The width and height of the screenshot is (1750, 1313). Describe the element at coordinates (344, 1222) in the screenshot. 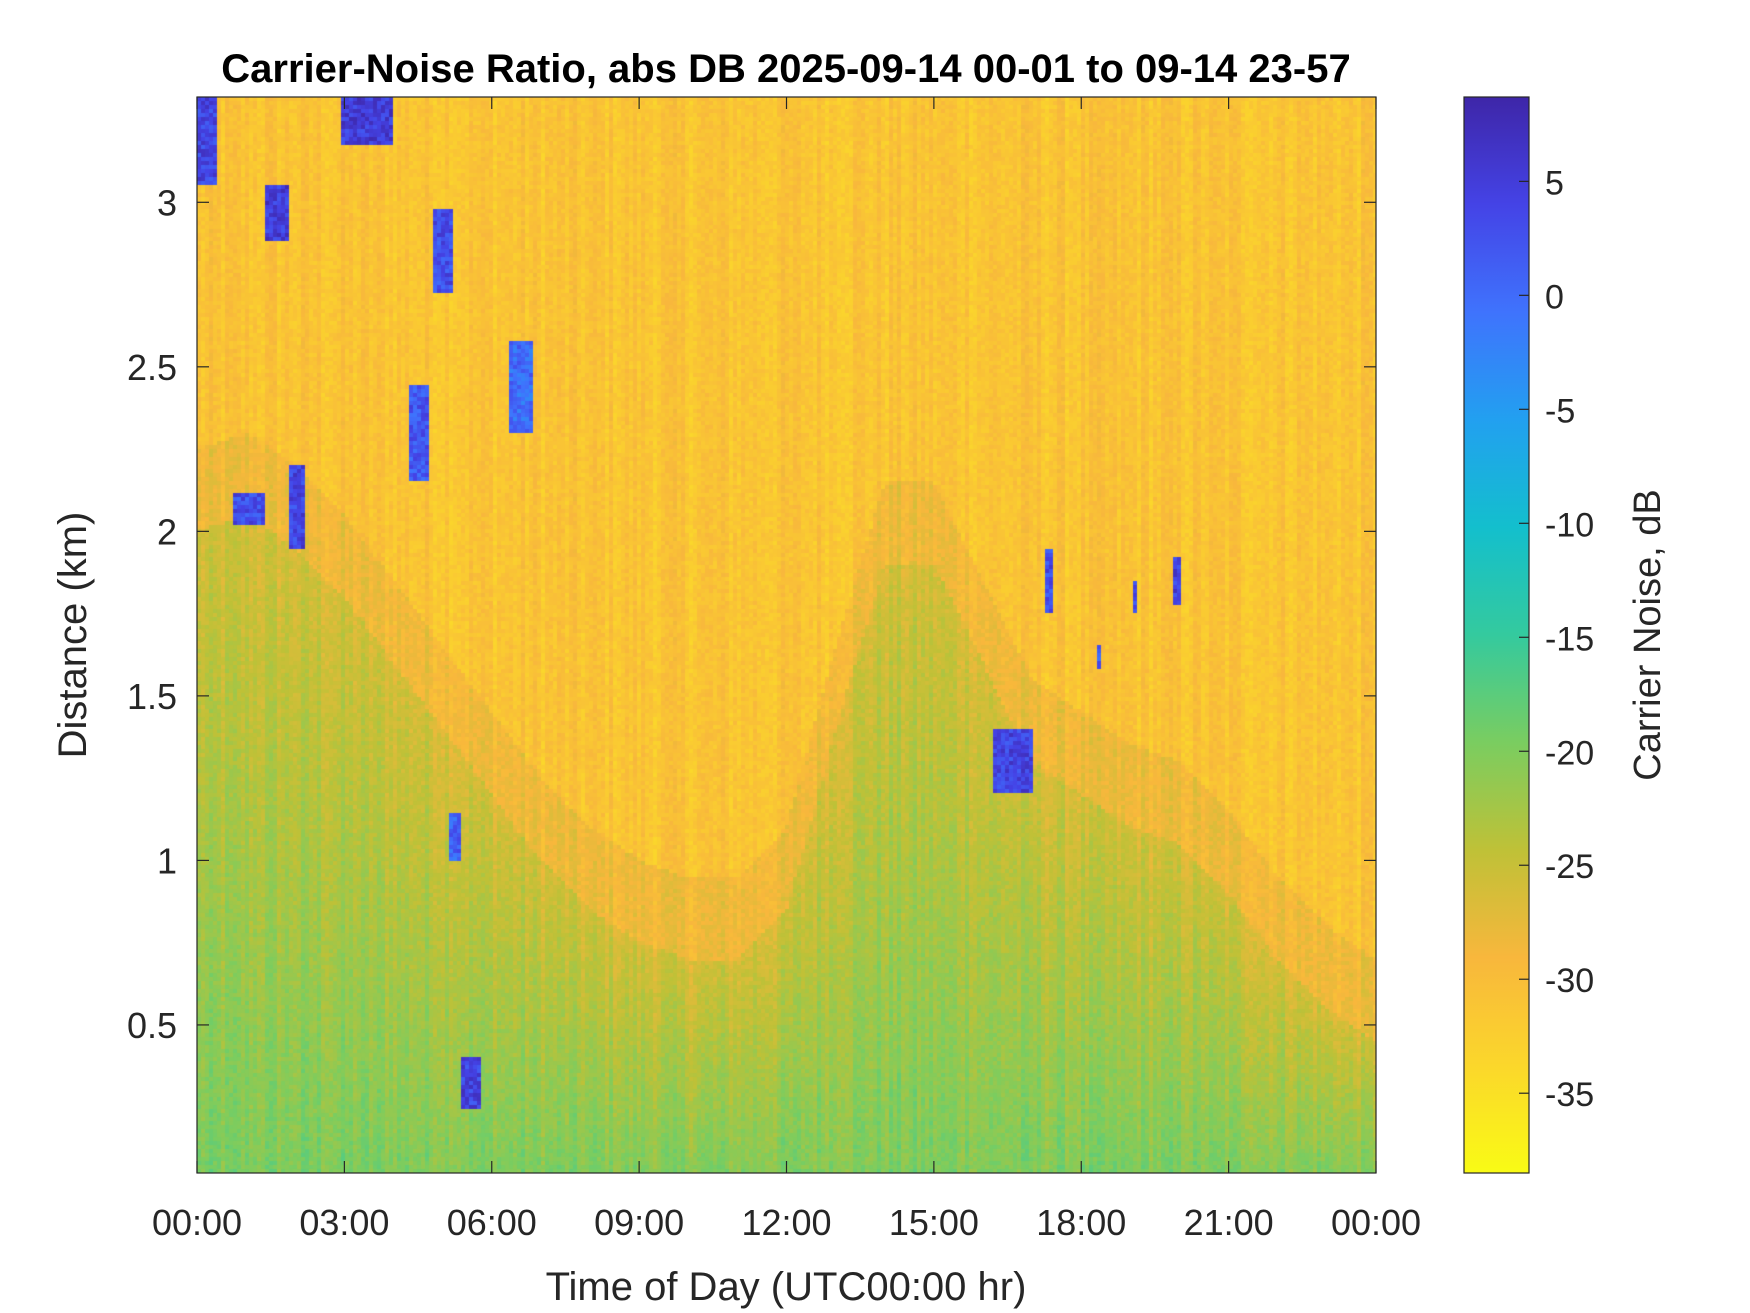

I see `x-tick-label: 03:00` at that location.